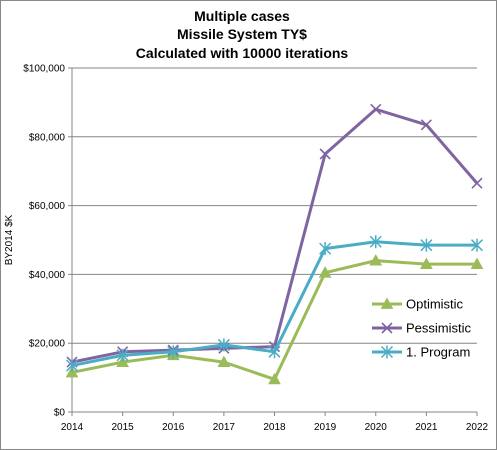 This screenshot has width=497, height=450. What do you see at coordinates (376, 427) in the screenshot?
I see `x-tick-label: 2020` at bounding box center [376, 427].